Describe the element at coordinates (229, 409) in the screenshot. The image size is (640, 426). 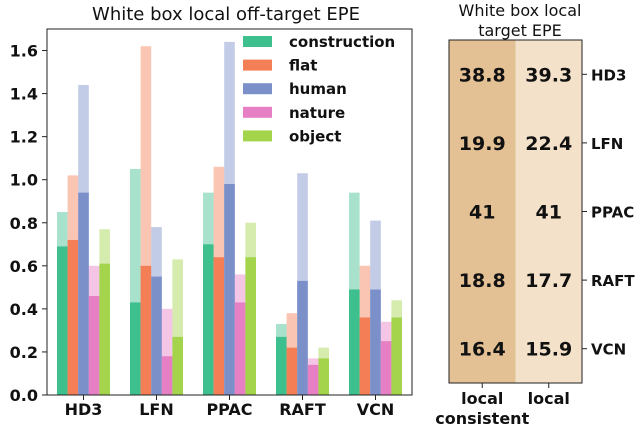
I see `x-tick-label-ppac: PPAC` at that location.